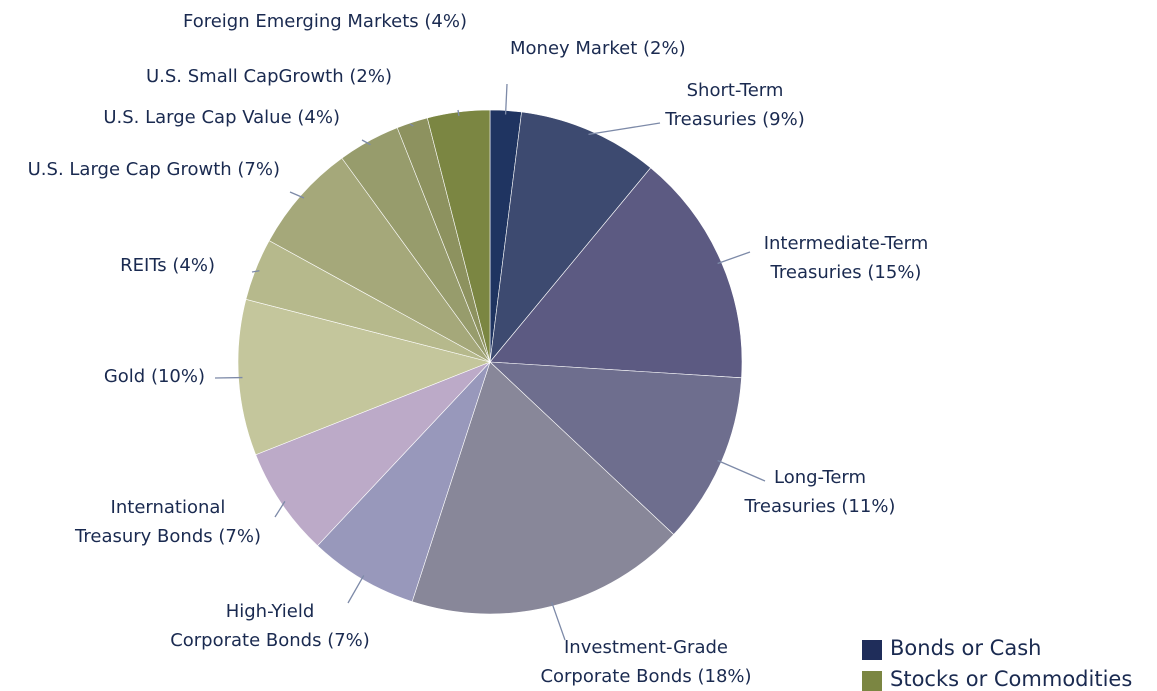 The height and width of the screenshot is (691, 1157). Describe the element at coordinates (244, 76) in the screenshot. I see `slice-name: U.S. Small CapGrowth` at that location.